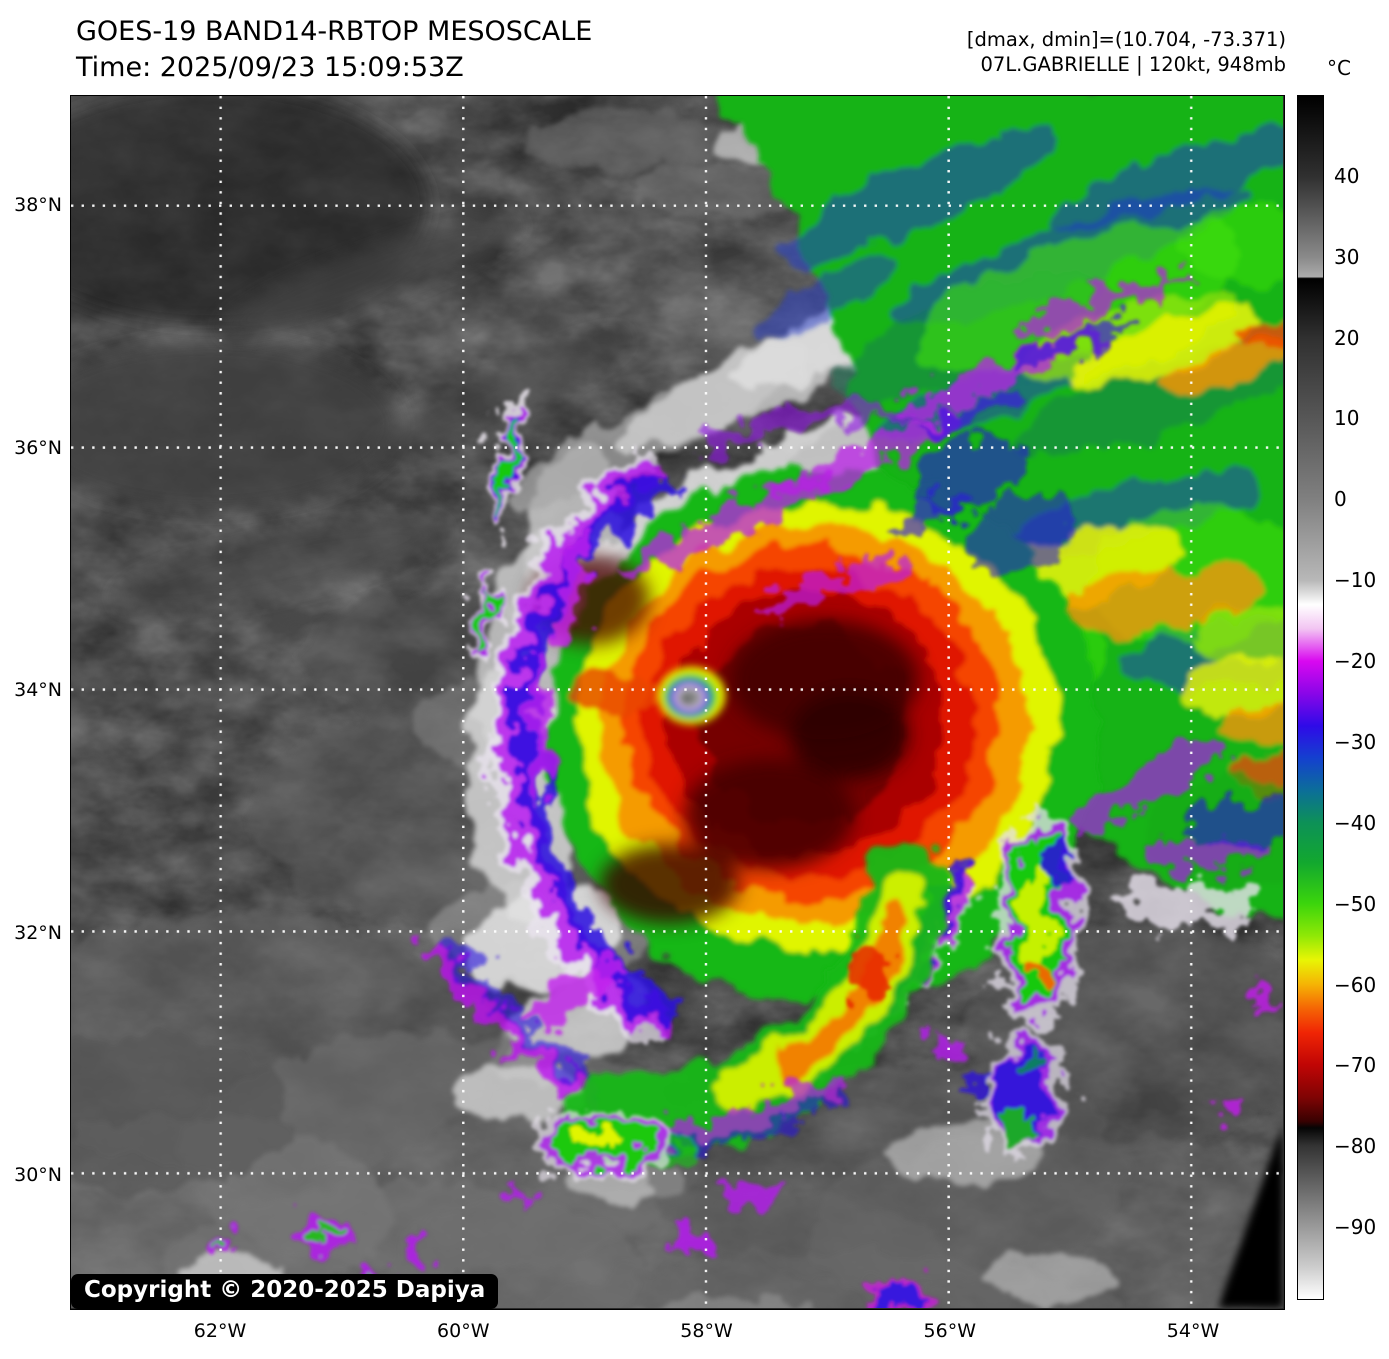  Describe the element at coordinates (38, 932) in the screenshot. I see `lat-label-32N: 32°N` at that location.